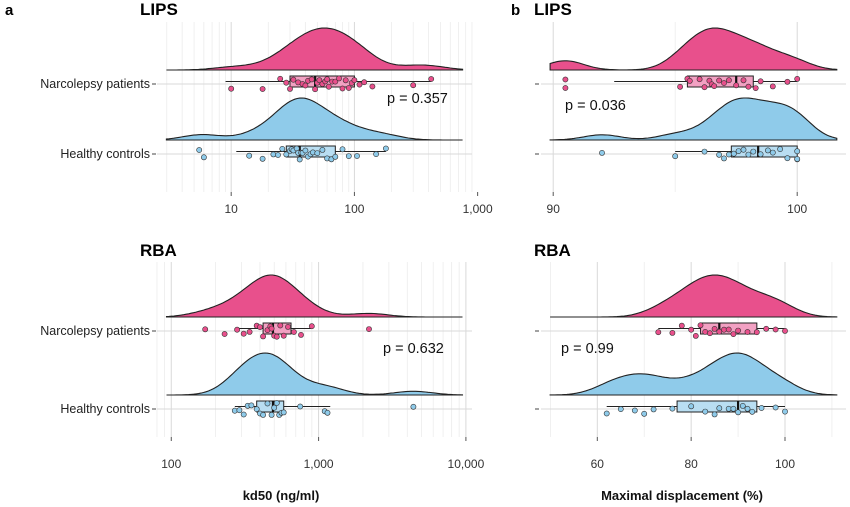  Describe the element at coordinates (598, 464) in the screenshot. I see `x-tick-label: 60` at that location.